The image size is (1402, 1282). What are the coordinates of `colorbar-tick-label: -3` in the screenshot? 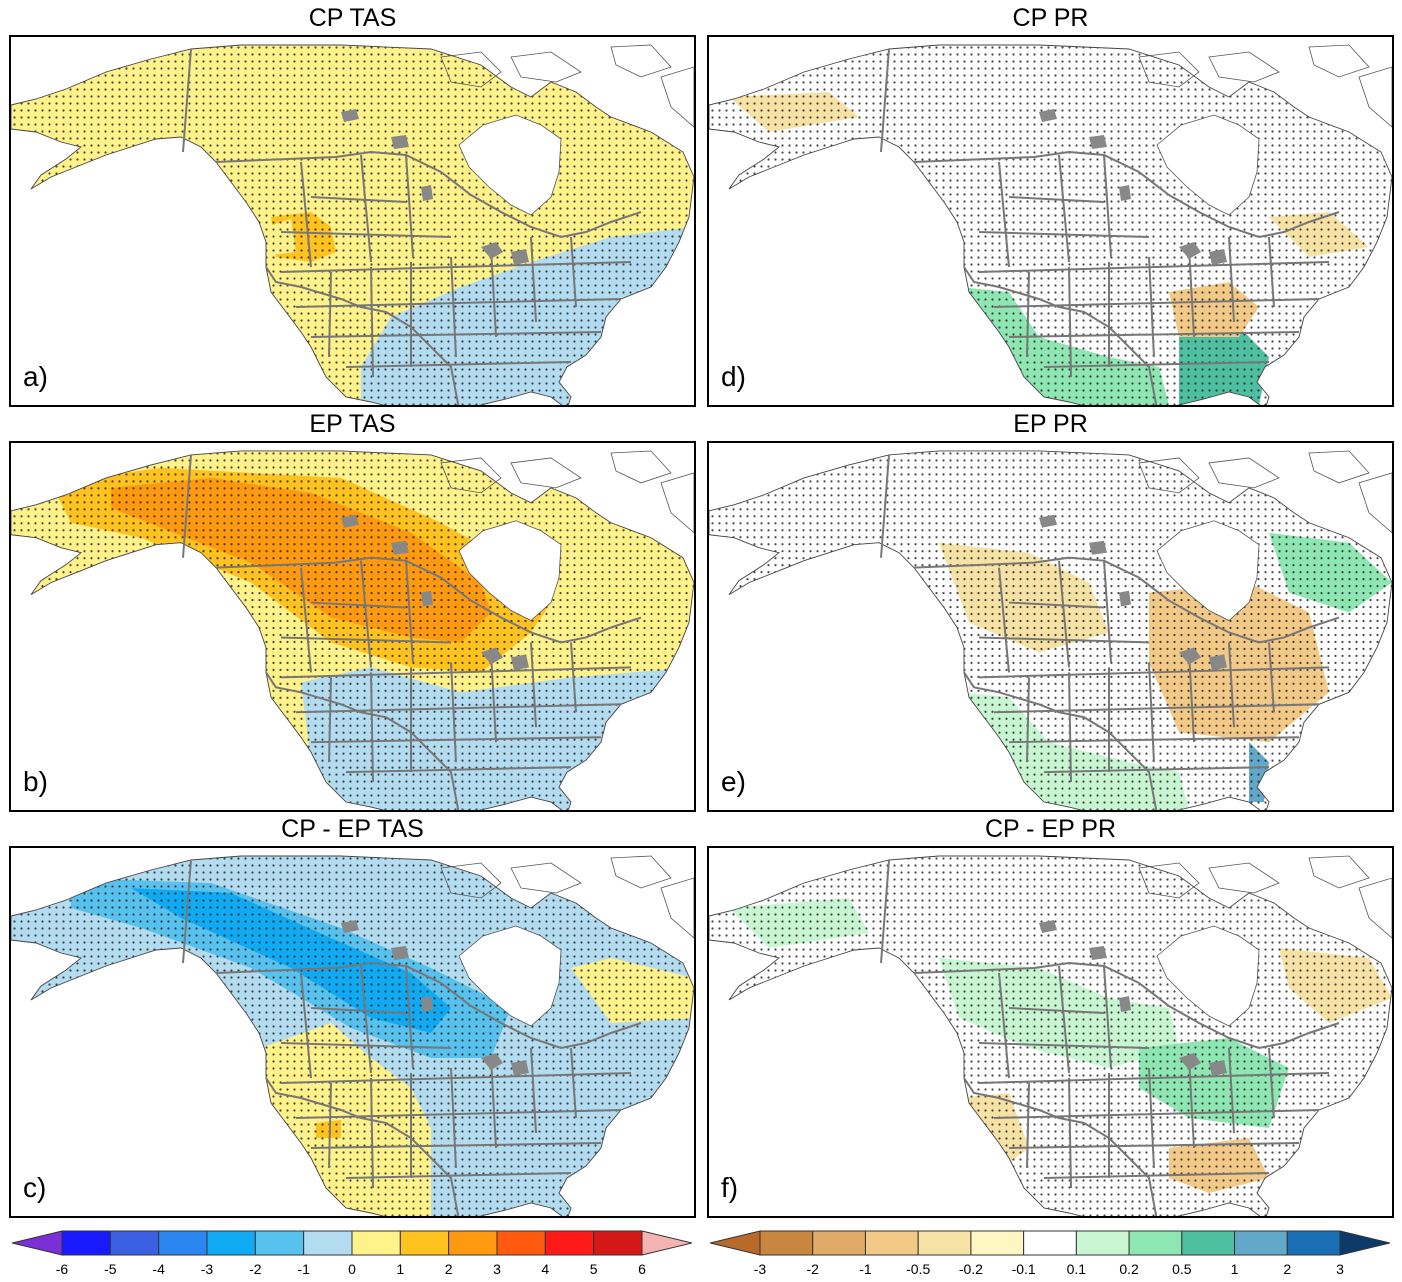 It's located at (760, 1269).